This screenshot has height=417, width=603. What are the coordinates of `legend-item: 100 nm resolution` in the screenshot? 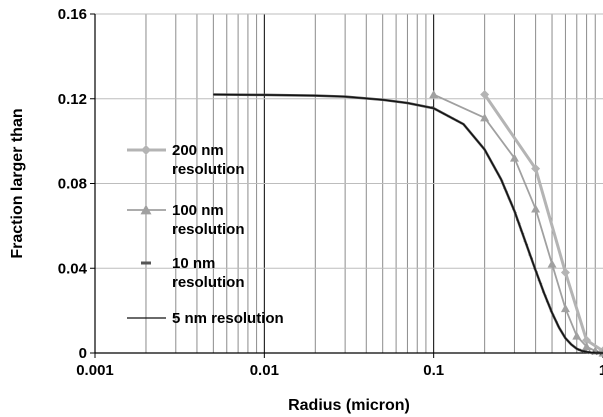 It's located at (186, 220).